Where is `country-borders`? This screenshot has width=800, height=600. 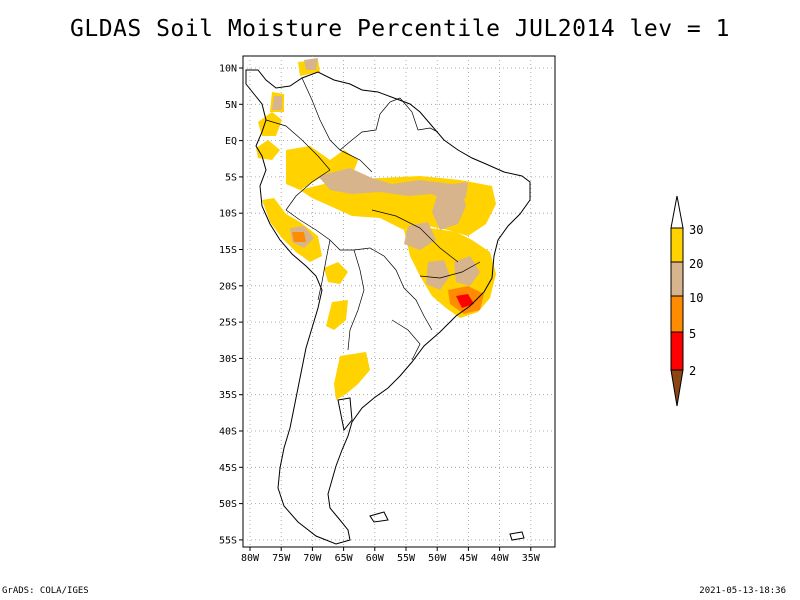 country-borders is located at coordinates (373, 219).